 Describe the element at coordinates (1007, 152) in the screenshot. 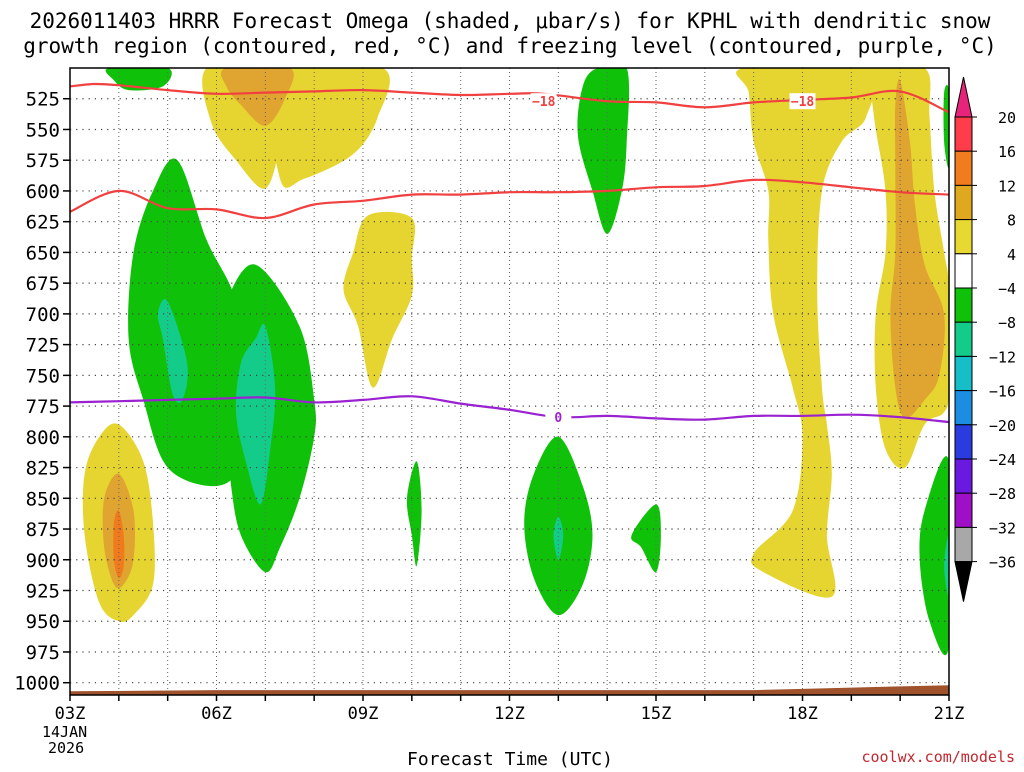

I see `colorbar-label: 16` at that location.